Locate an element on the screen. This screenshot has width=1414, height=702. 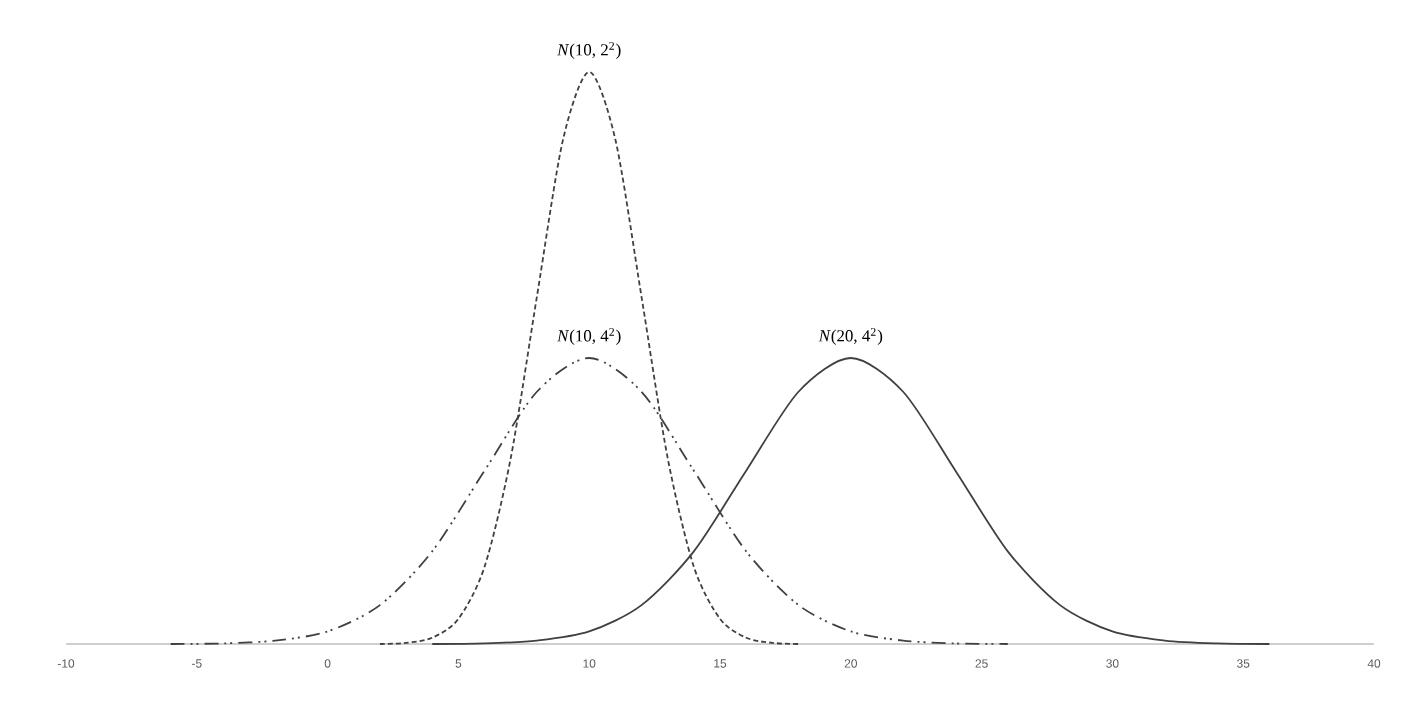
series-label: N(20, 4$^{2}$) is located at coordinates (850, 336).